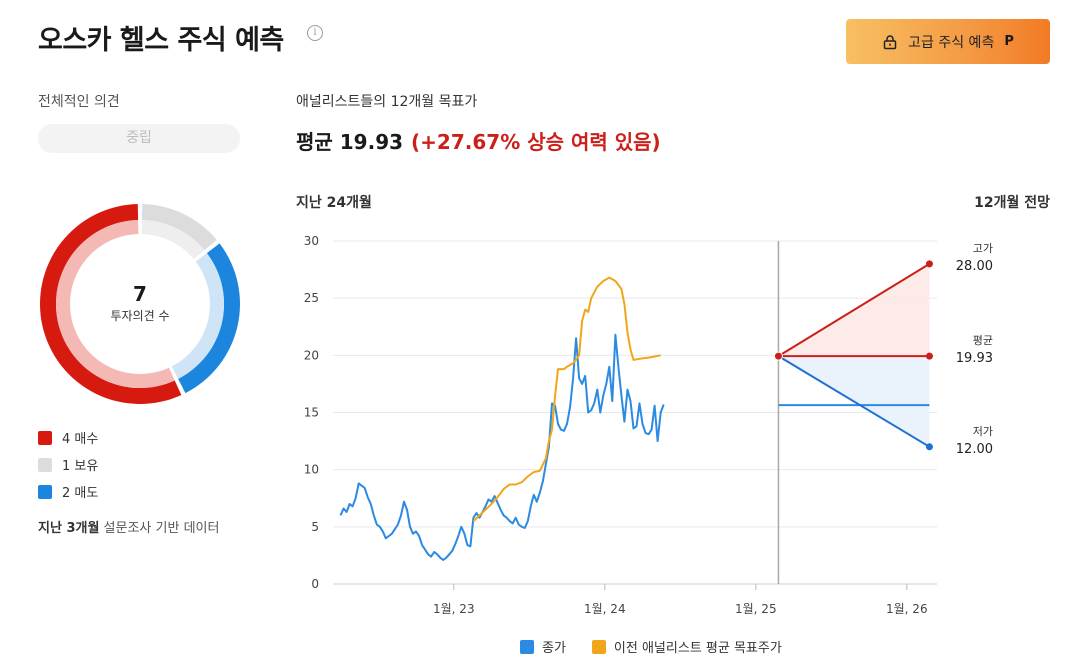 This screenshot has width=1082, height=667. What do you see at coordinates (890, 41) in the screenshot?
I see `lock-icon` at bounding box center [890, 41].